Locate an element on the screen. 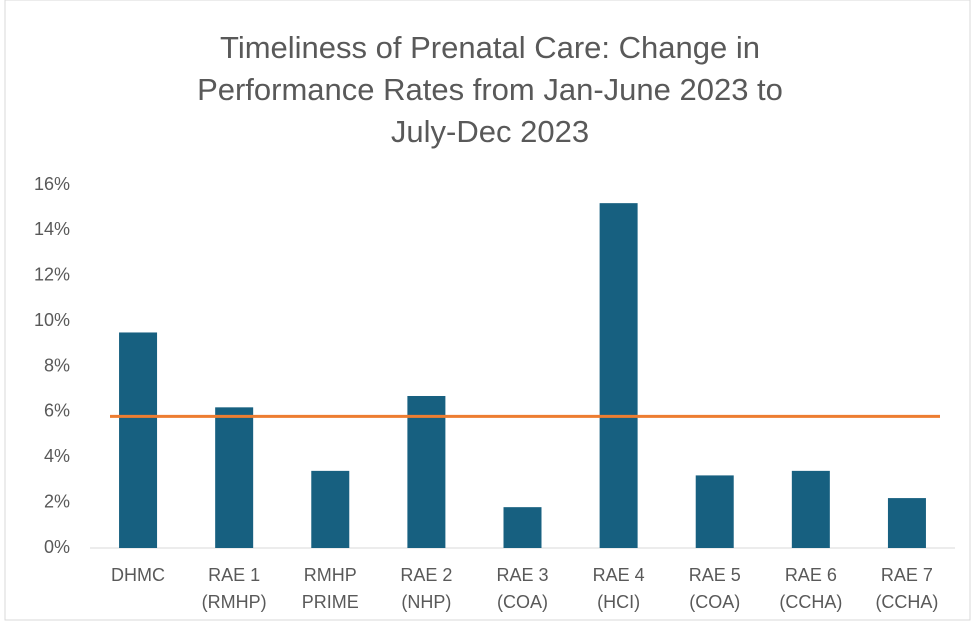 The height and width of the screenshot is (624, 975). x-tick-label: RAE 4 is located at coordinates (619, 575).